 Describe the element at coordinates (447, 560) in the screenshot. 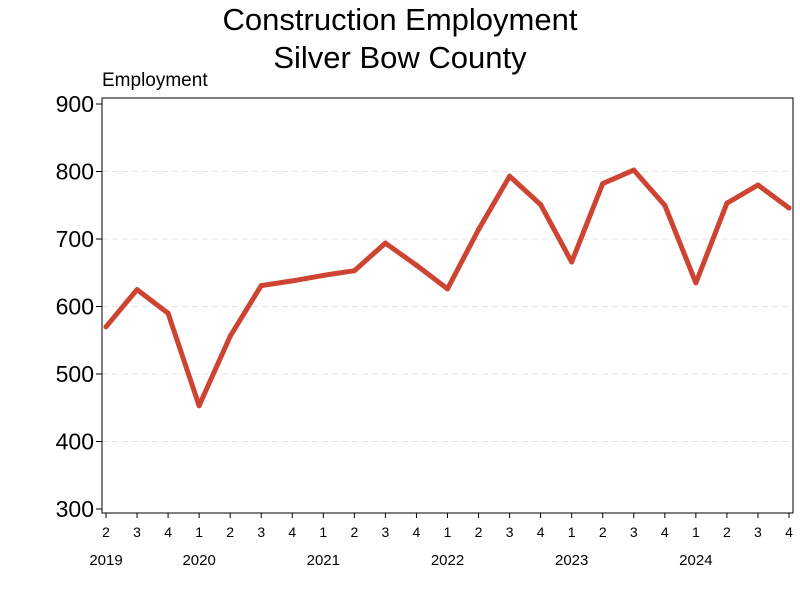

I see `x-year-label: 2022` at that location.